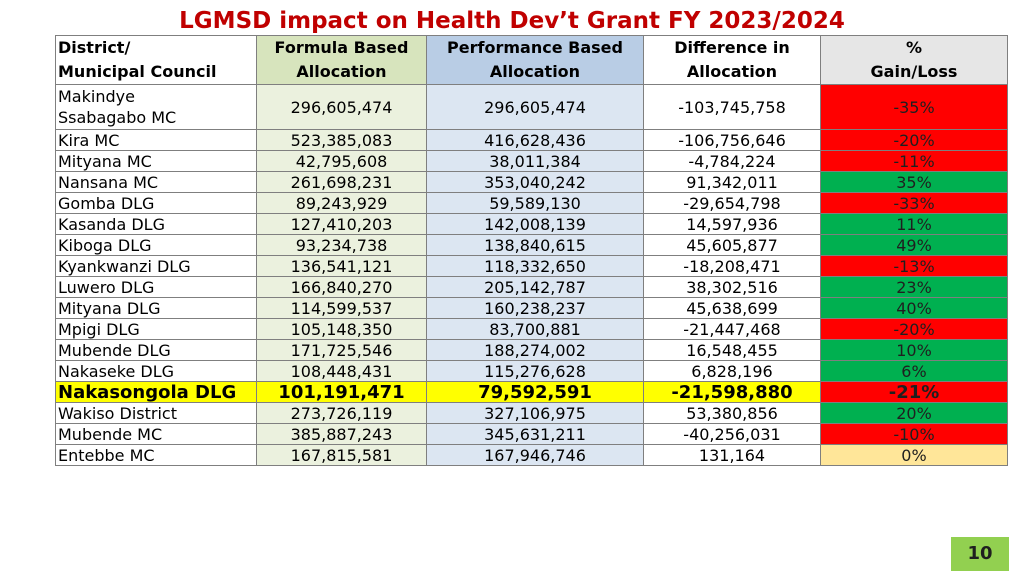 Image resolution: width=1024 pixels, height=576 pixels. I want to click on formula-value: 261,698,231, so click(341, 182).